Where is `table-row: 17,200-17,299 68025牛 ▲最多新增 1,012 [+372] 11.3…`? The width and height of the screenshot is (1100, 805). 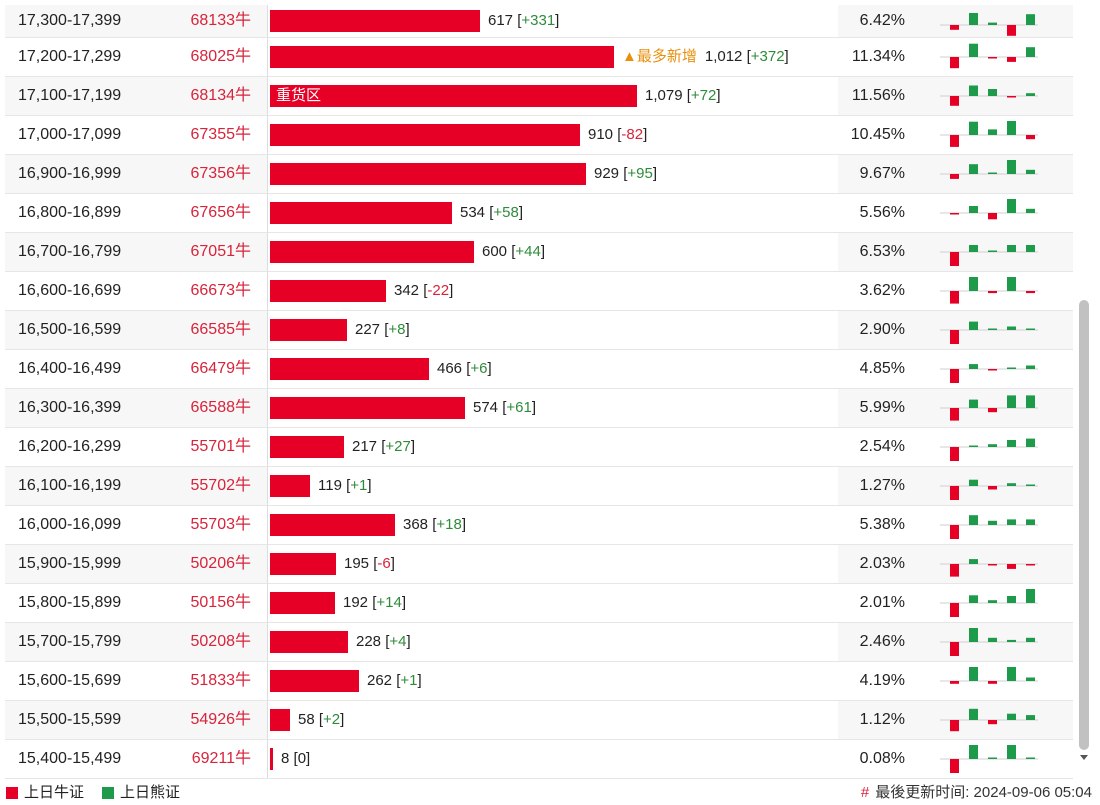 table-row: 17,200-17,299 68025牛 ▲最多新增 1,012 [+372] 11.3… is located at coordinates (539, 57).